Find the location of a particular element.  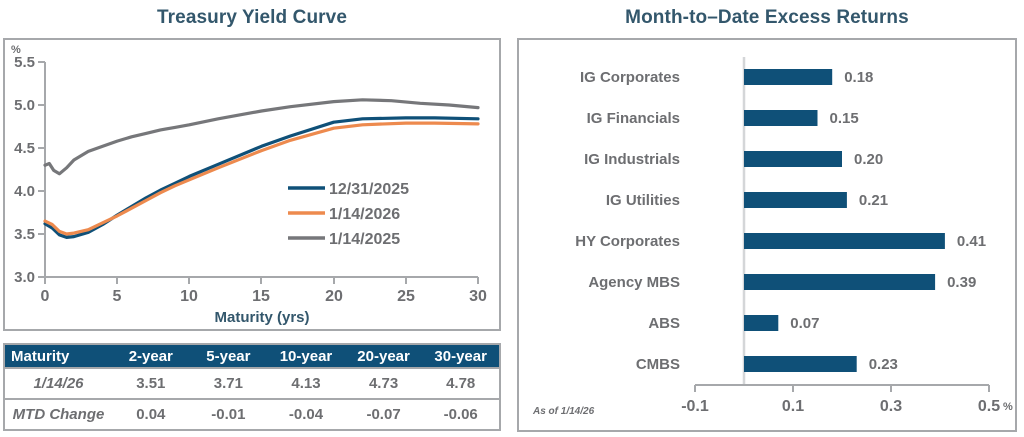

x-tick: 20 is located at coordinates (334, 296).